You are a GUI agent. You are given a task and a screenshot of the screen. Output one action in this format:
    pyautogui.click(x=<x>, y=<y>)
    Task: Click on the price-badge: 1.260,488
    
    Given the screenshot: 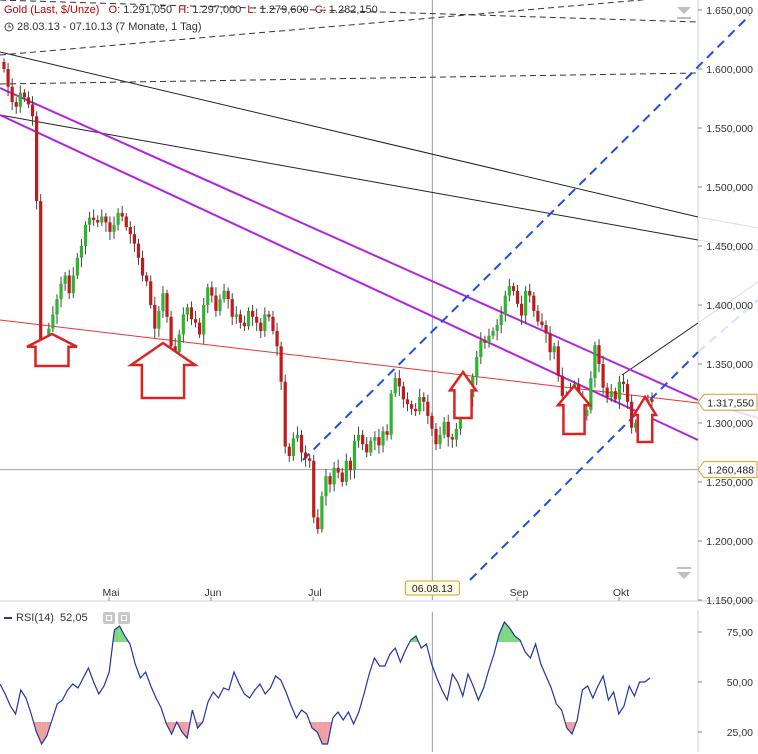 What is the action you would take?
    pyautogui.click(x=727, y=470)
    